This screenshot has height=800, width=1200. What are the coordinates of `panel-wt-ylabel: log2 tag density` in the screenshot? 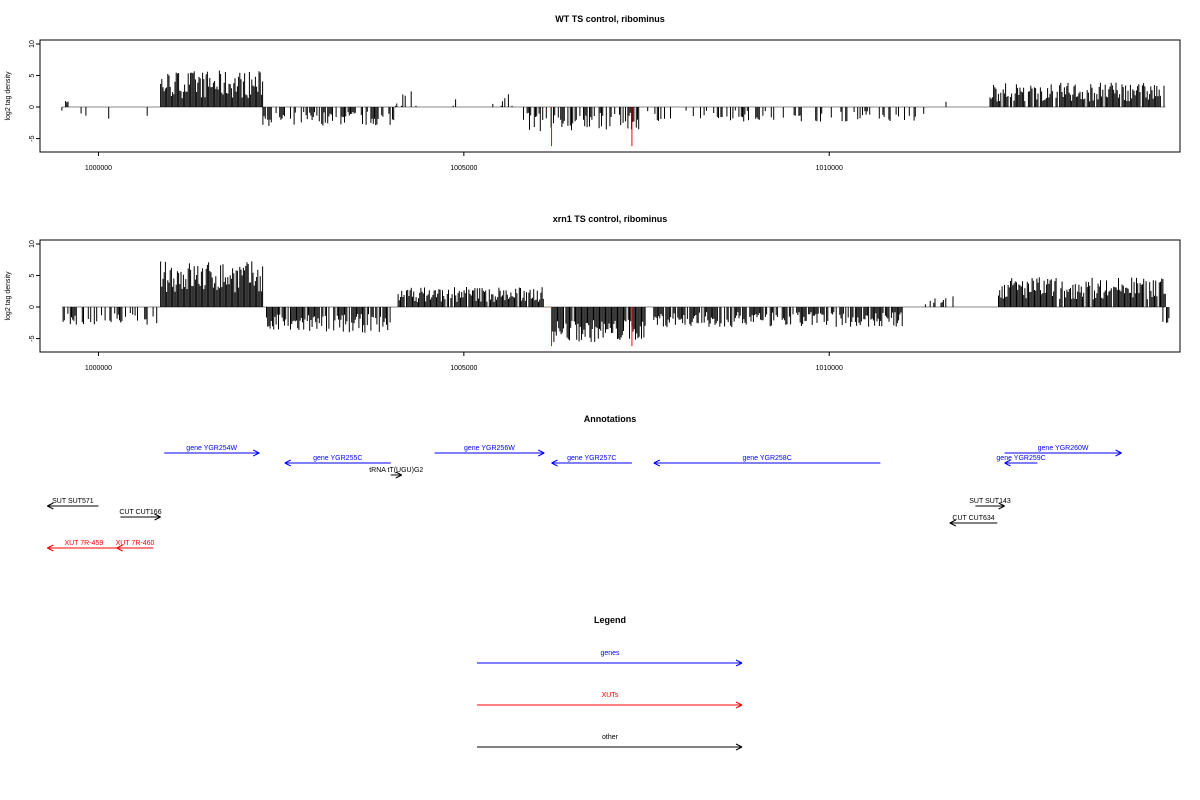 It's located at (8, 96).